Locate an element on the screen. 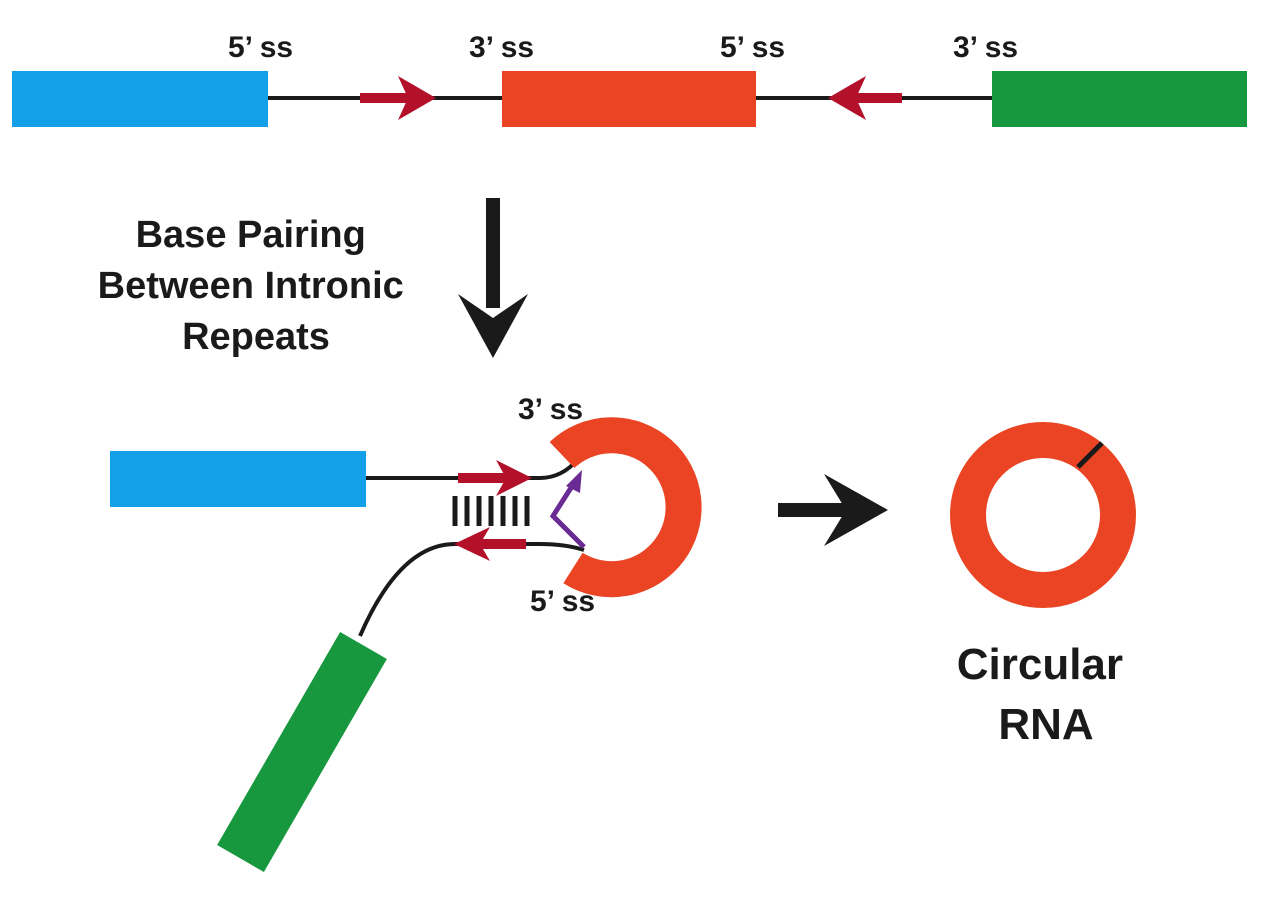 The width and height of the screenshot is (1266, 900). result-right-arrow-icon is located at coordinates (833, 510).